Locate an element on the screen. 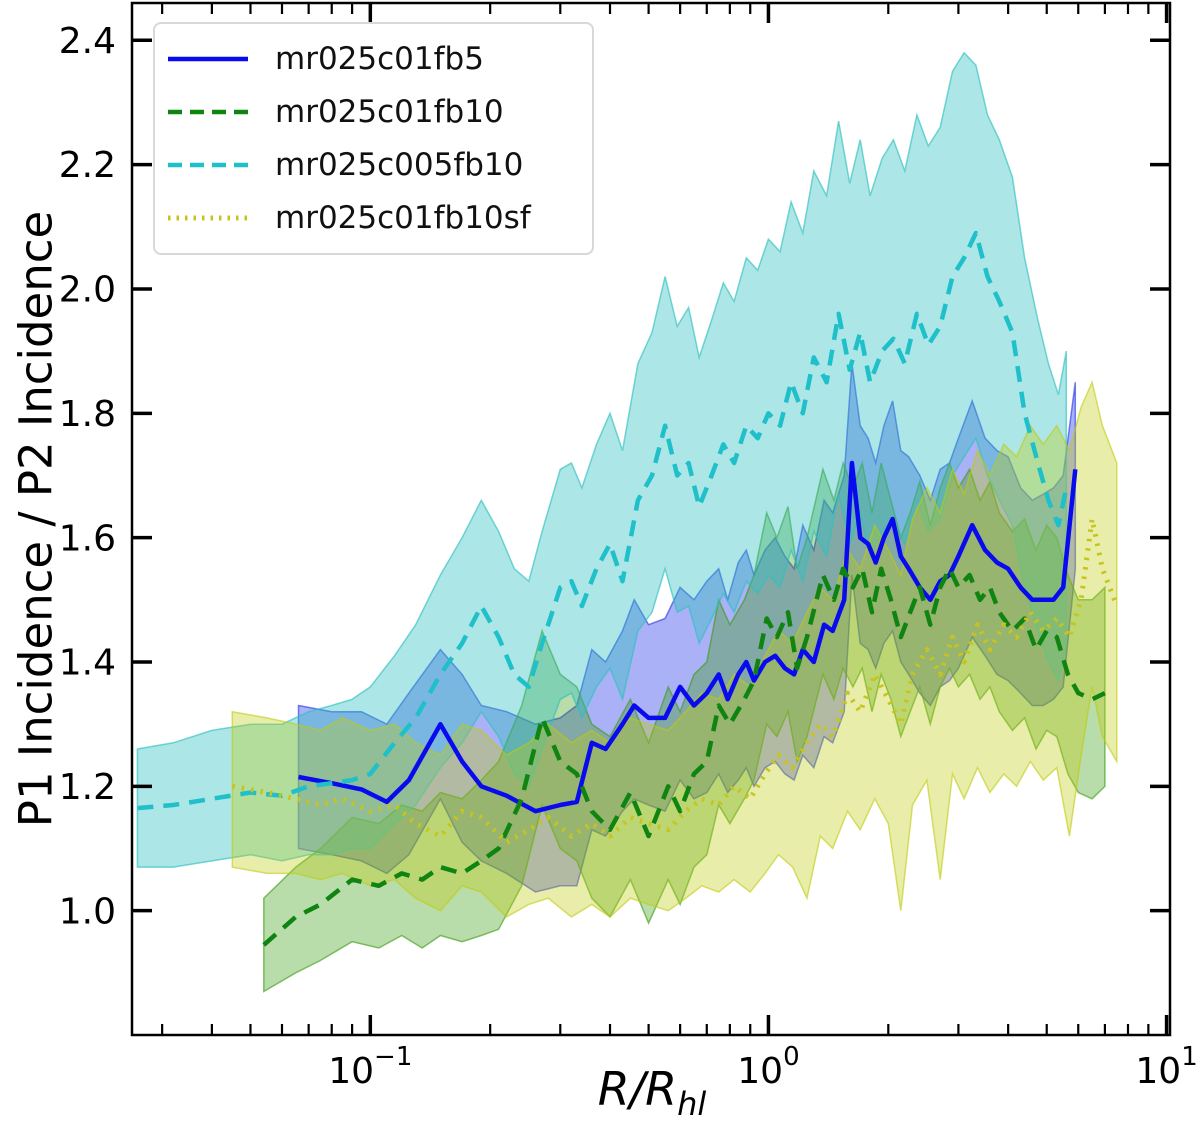 The image size is (1200, 1141). y-tick-label: 2.0 is located at coordinates (87, 290).